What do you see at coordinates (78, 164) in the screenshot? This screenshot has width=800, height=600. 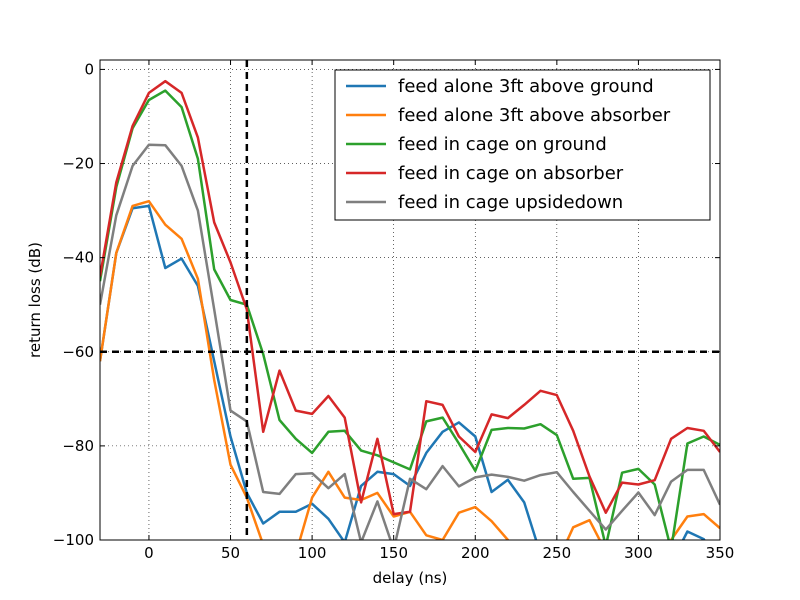 I see `y-tick-label: −20` at bounding box center [78, 164].